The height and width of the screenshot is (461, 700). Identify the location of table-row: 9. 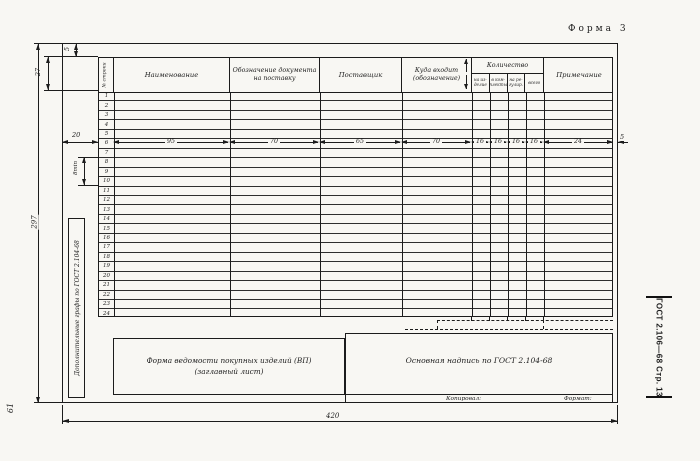
(355, 173).